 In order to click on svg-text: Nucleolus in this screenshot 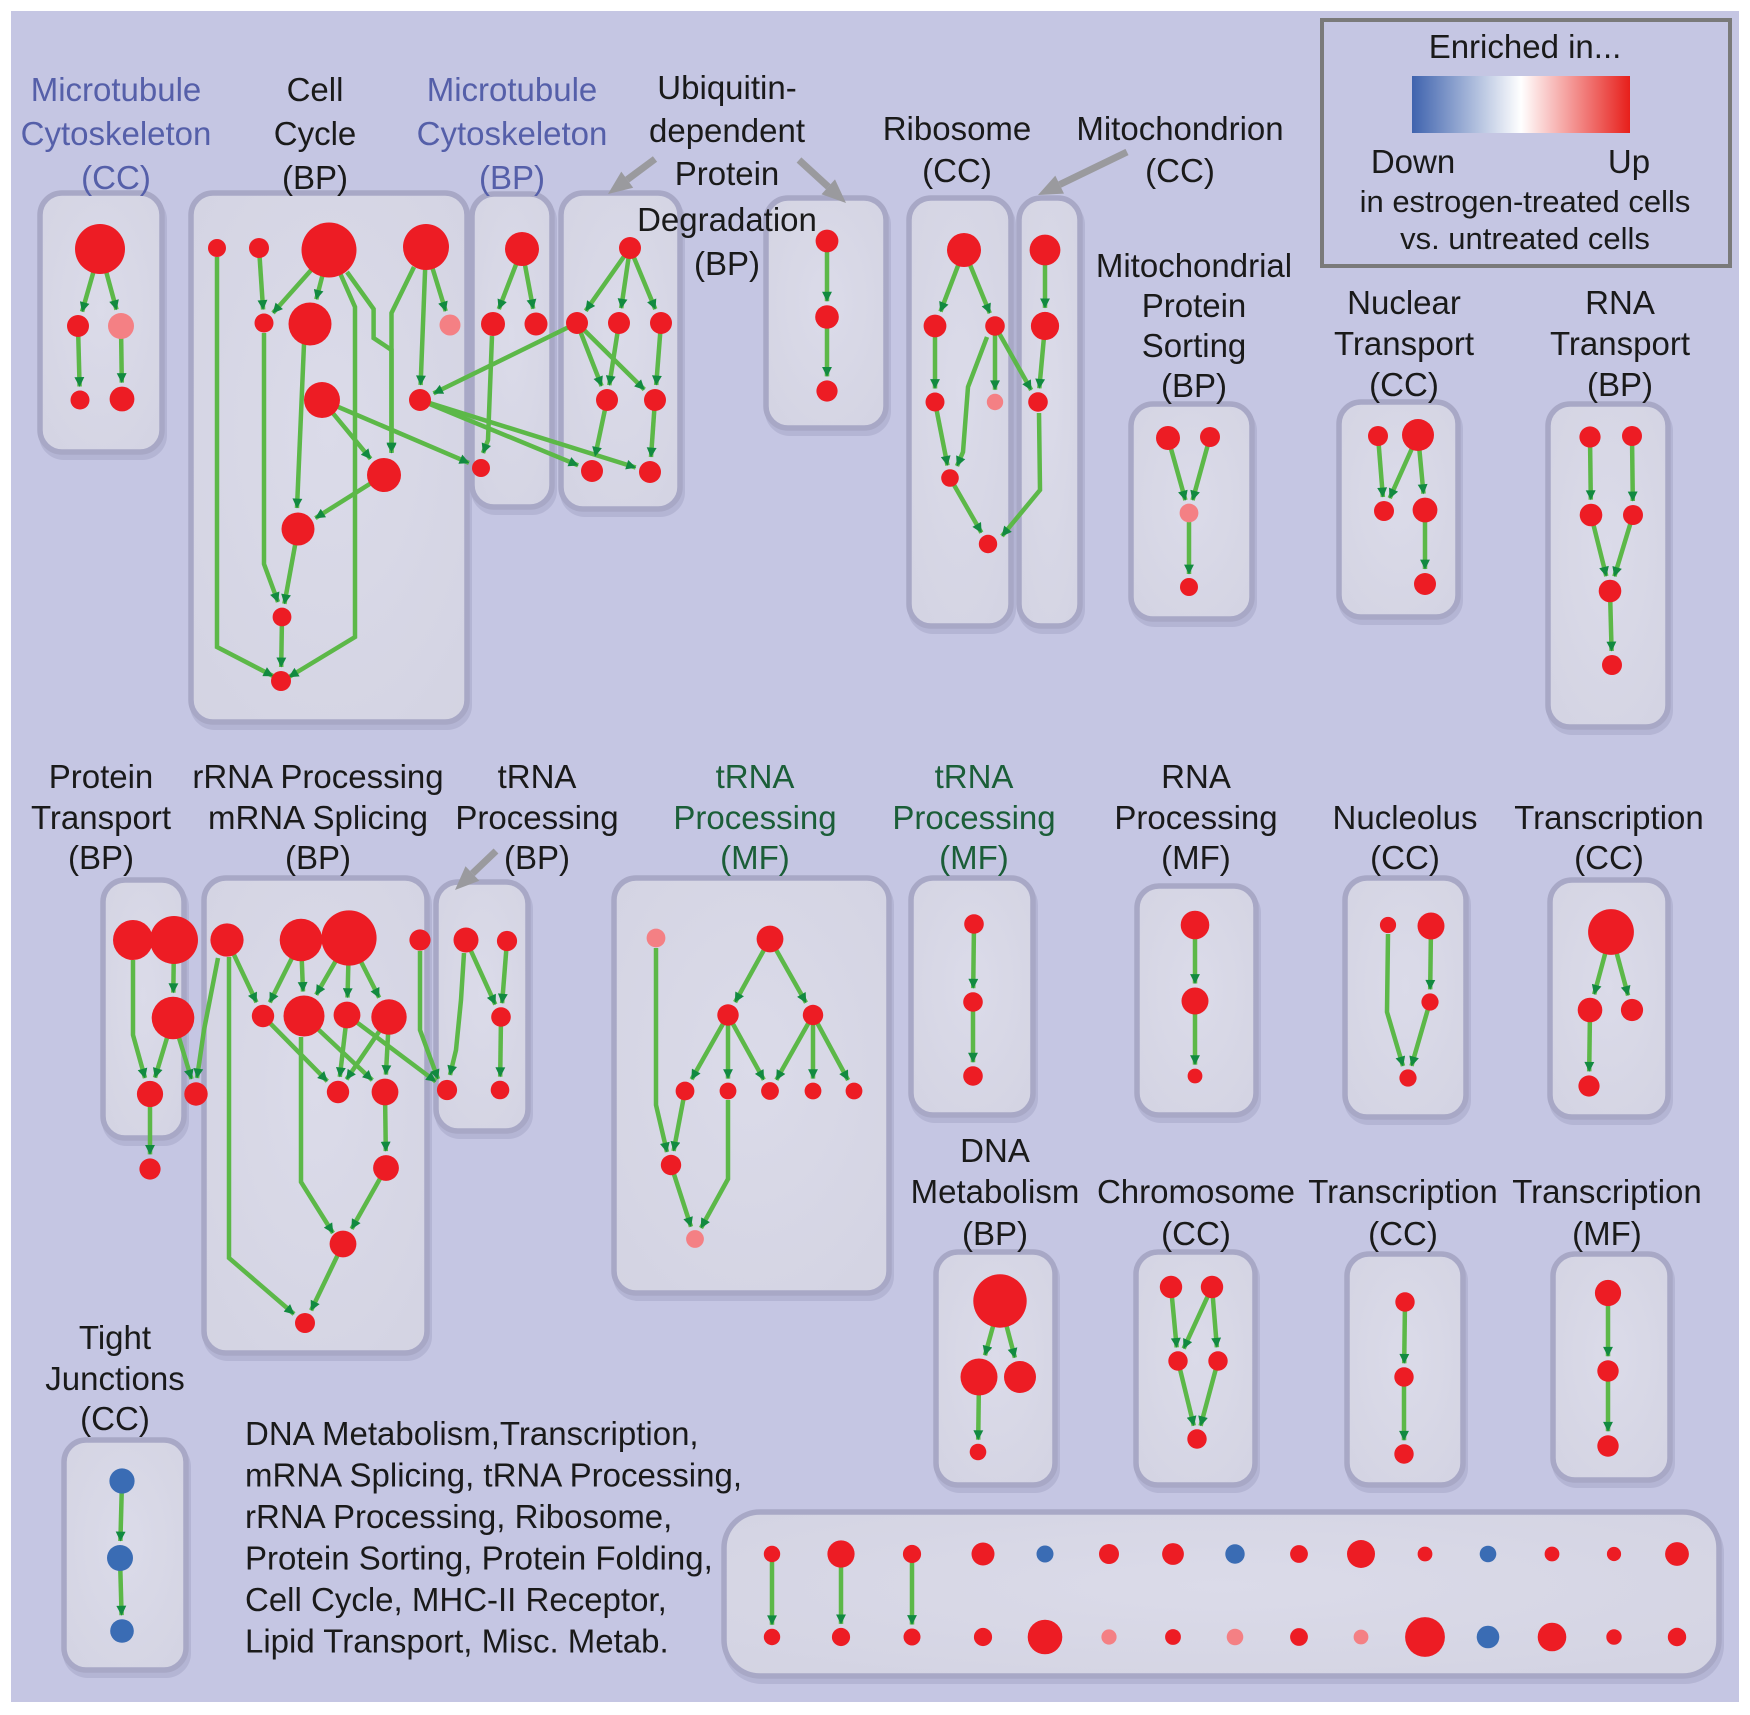, I will do `click(1405, 817)`.